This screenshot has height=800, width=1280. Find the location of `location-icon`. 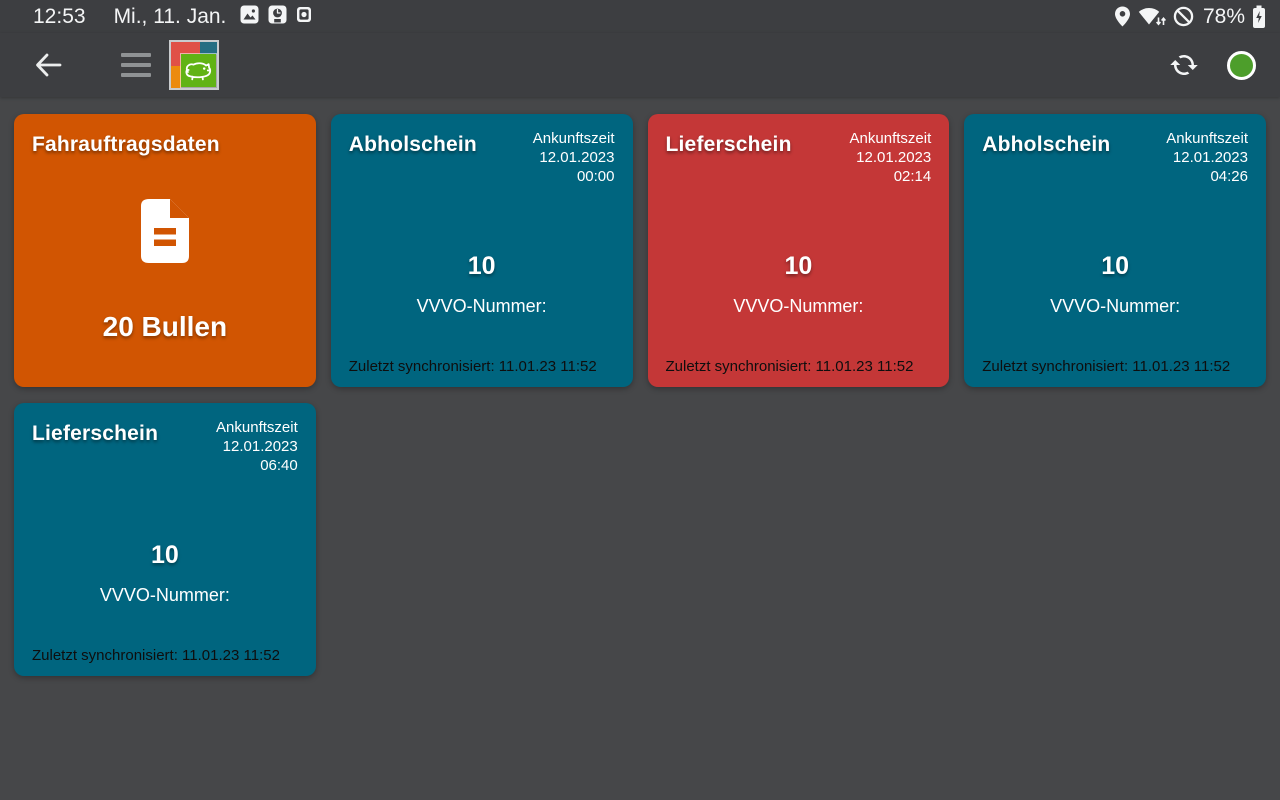

location-icon is located at coordinates (1122, 16).